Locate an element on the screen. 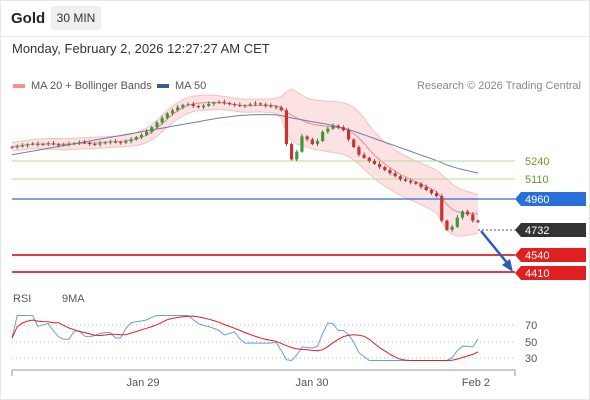  rsi-label-30: 30 is located at coordinates (531, 359).